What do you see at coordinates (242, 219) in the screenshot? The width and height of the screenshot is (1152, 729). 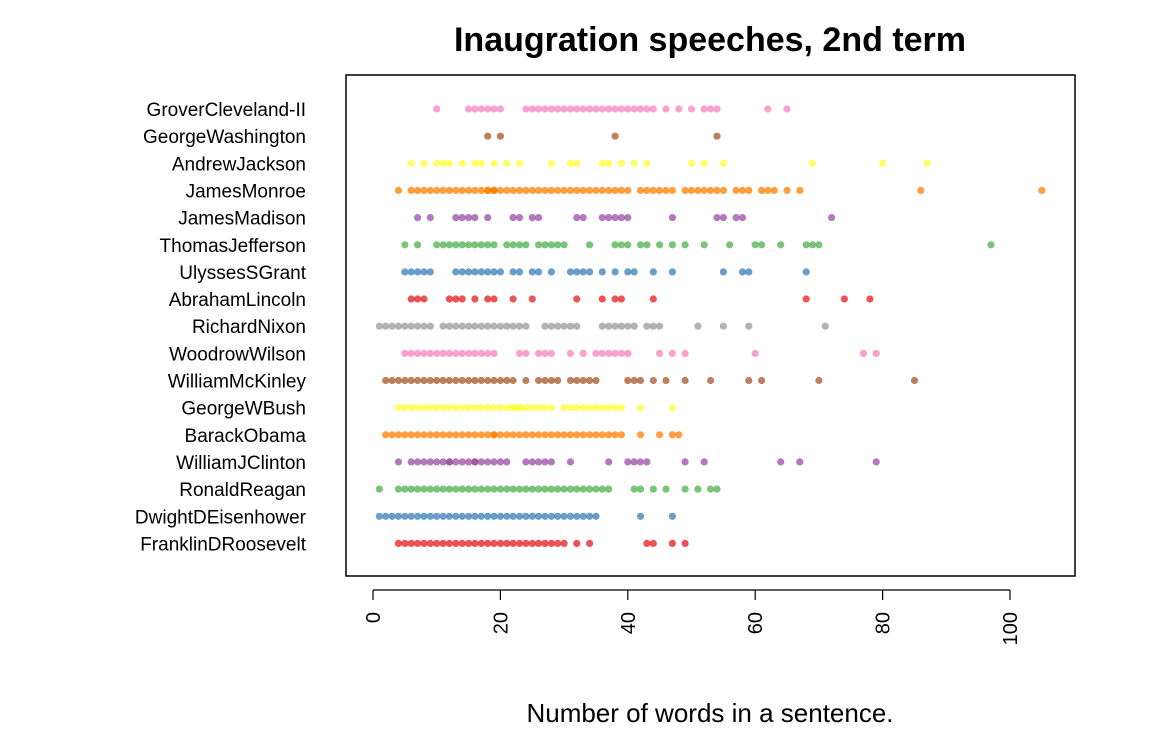 I see `category-label: JamesMadison` at bounding box center [242, 219].